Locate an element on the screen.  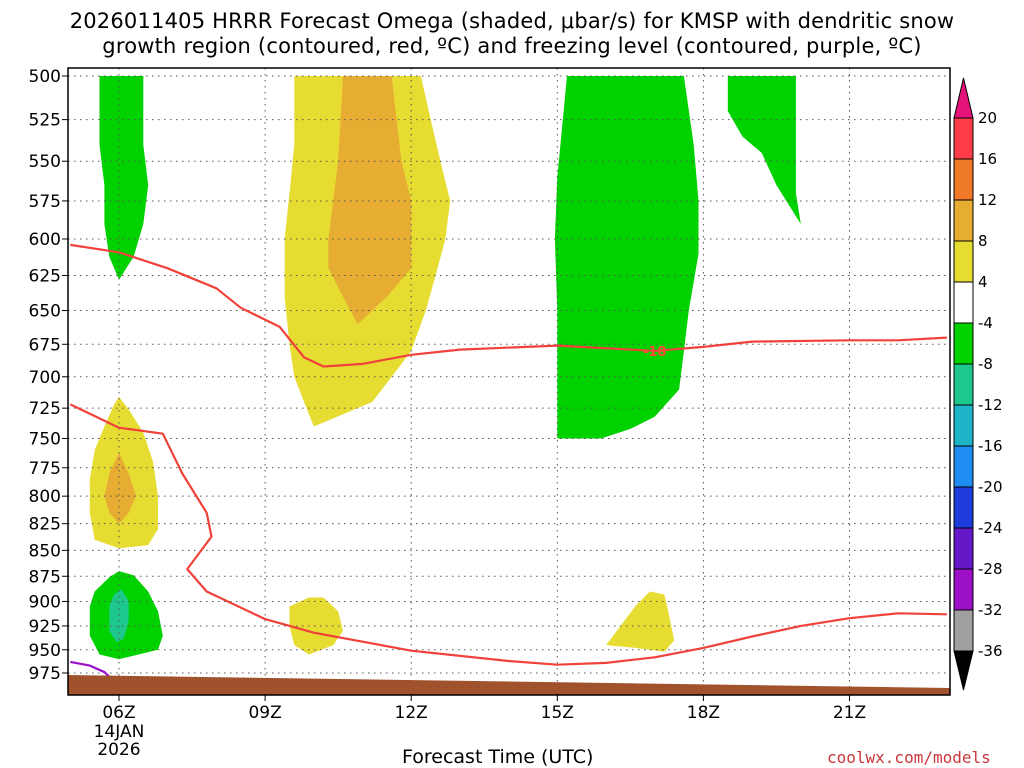
colorbar-label: -16 is located at coordinates (990, 446).